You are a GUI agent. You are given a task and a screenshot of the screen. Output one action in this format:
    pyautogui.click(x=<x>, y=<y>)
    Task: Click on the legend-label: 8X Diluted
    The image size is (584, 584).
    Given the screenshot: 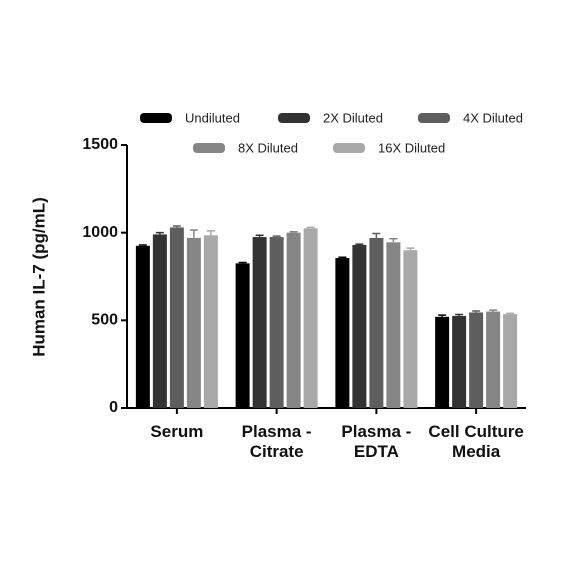 What is the action you would take?
    pyautogui.click(x=268, y=147)
    